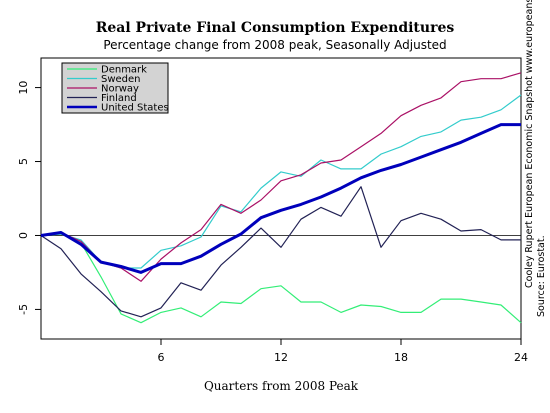 This screenshot has width=550, height=413. Describe the element at coordinates (23, 161) in the screenshot. I see `y-tick-label: 5` at that location.